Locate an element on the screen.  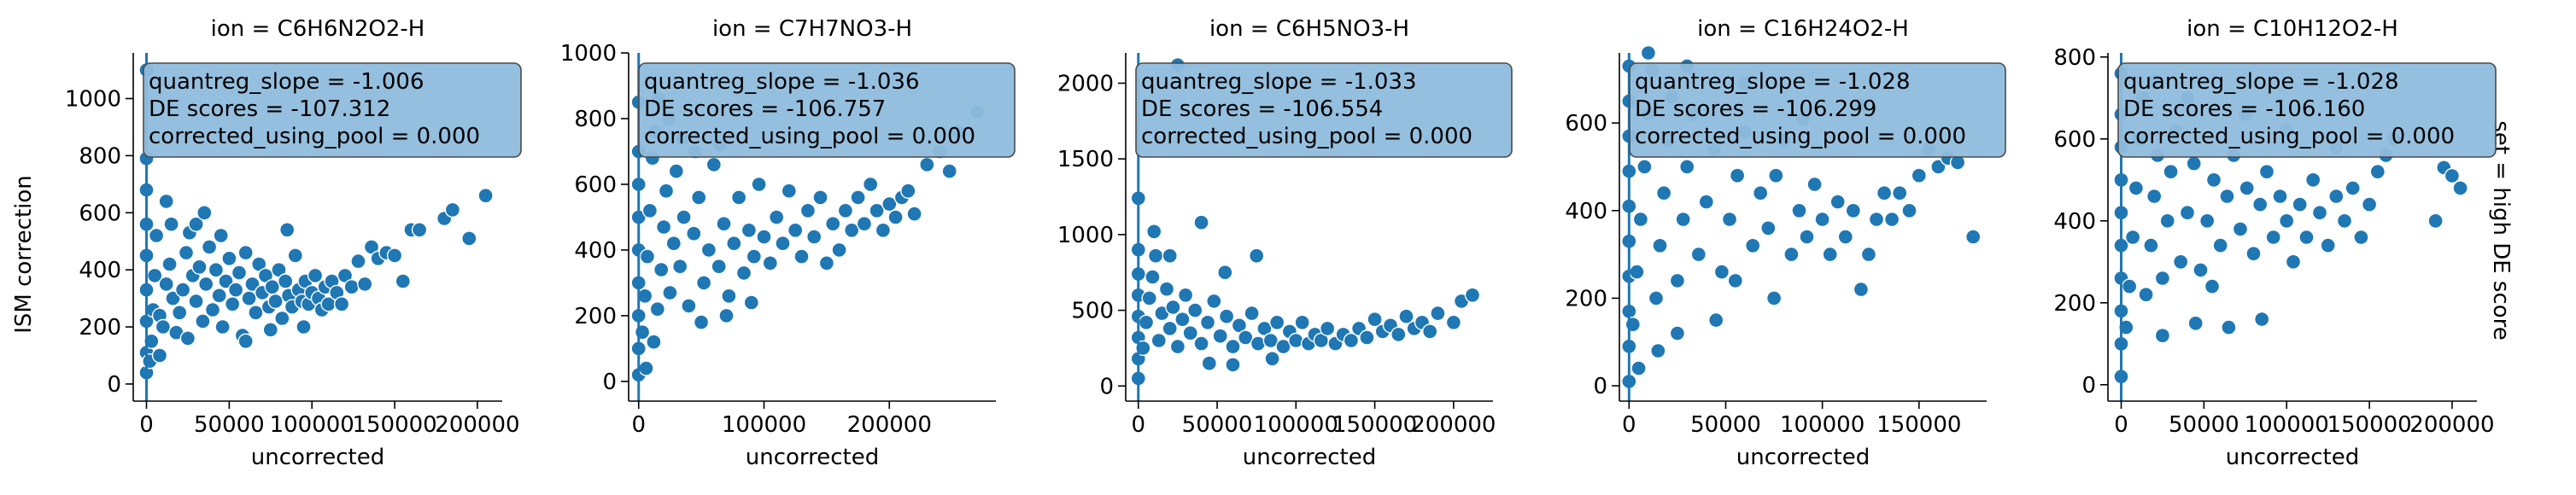
annotation-line: quantreg_slope = -1.028 is located at coordinates (2261, 82).